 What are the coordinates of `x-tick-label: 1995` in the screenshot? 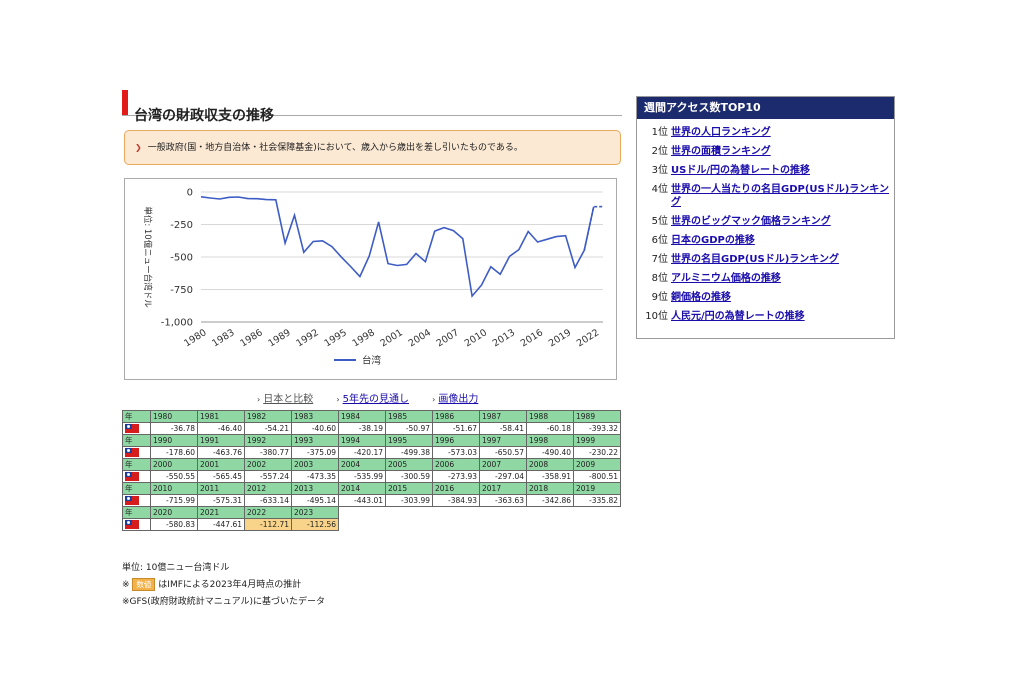 It's located at (335, 338).